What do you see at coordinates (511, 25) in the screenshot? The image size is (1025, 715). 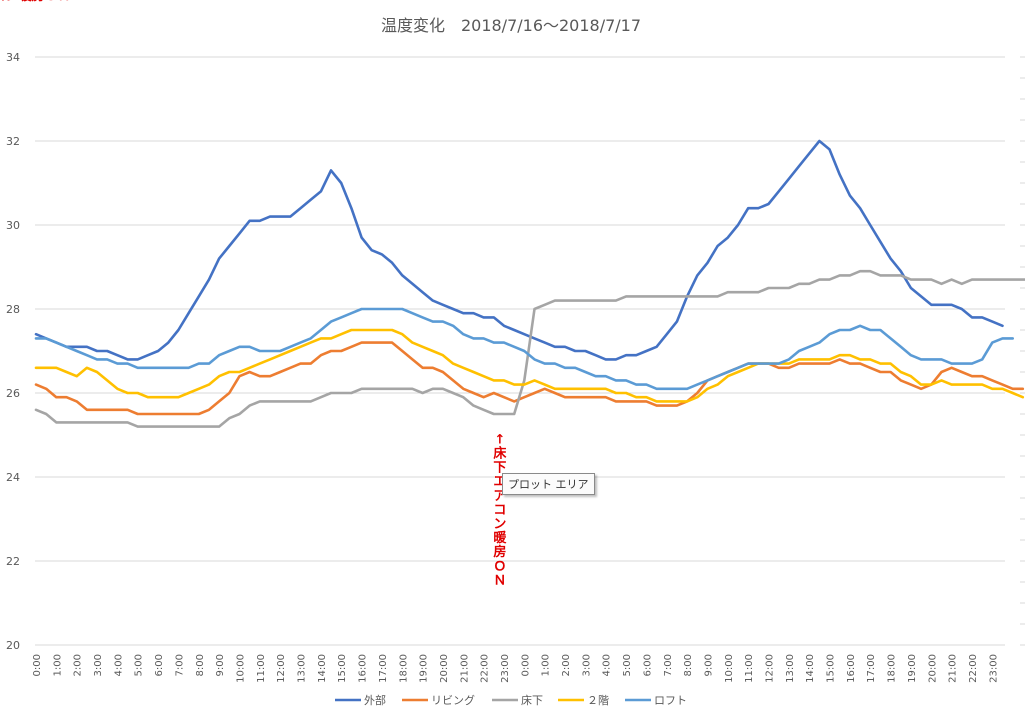 I see `chart-title: 温度変化 2018/7/16～2018/7/17` at bounding box center [511, 25].